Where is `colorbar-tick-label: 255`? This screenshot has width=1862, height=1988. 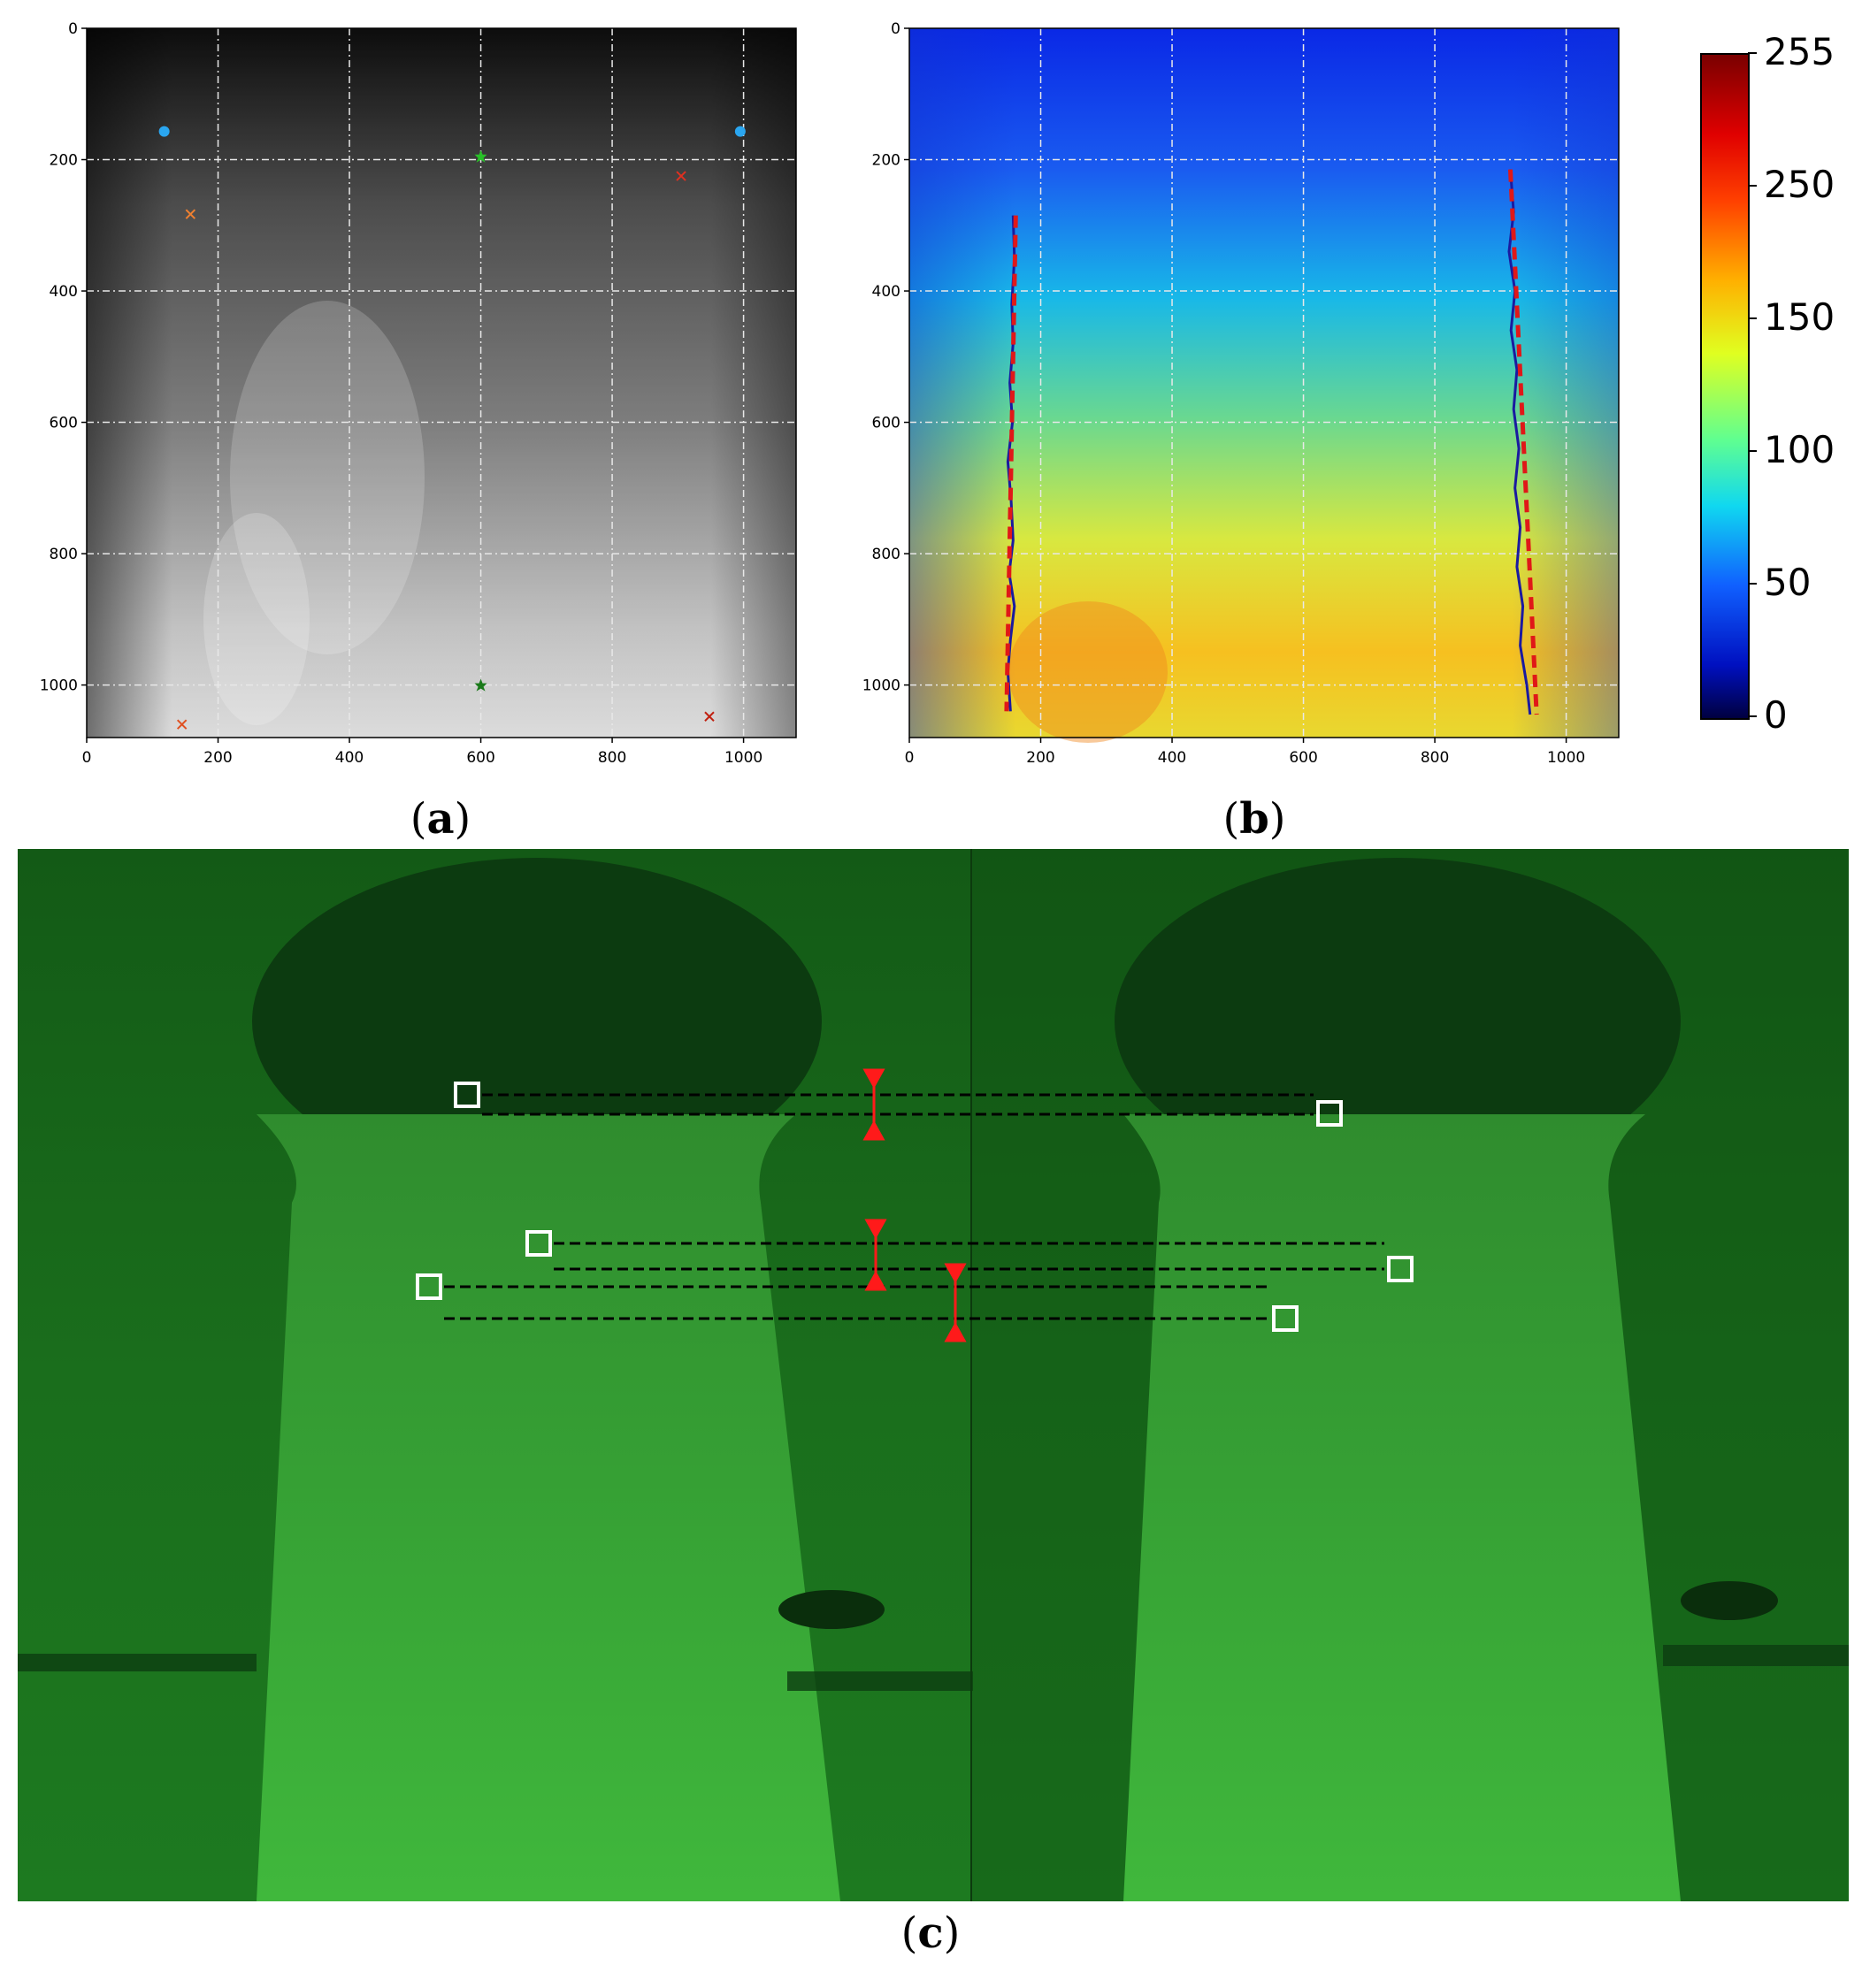
colorbar-tick-label: 255 is located at coordinates (1799, 51).